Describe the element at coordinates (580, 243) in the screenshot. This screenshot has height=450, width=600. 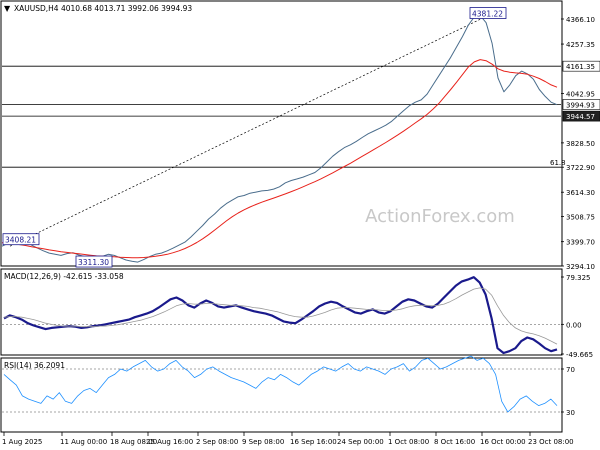
I see `y-tick-label: 3399.70` at that location.